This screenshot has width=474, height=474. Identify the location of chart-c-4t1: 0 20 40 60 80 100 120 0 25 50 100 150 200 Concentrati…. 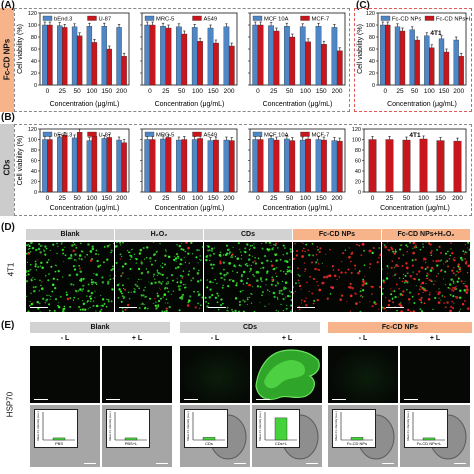
(413, 59).